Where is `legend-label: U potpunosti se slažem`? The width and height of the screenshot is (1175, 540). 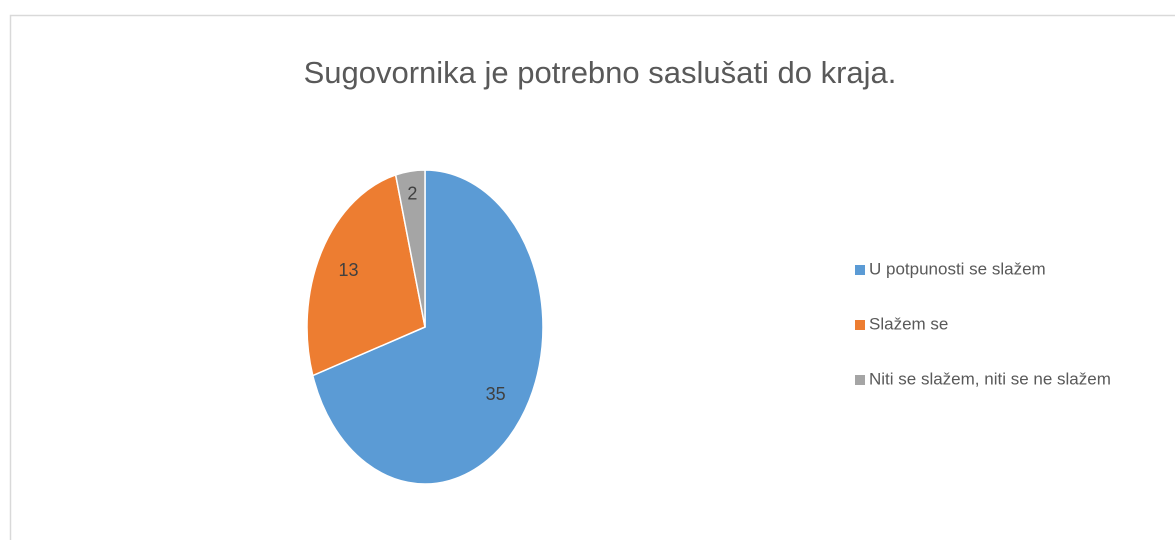
legend-label: U potpunosti se slažem is located at coordinates (957, 268).